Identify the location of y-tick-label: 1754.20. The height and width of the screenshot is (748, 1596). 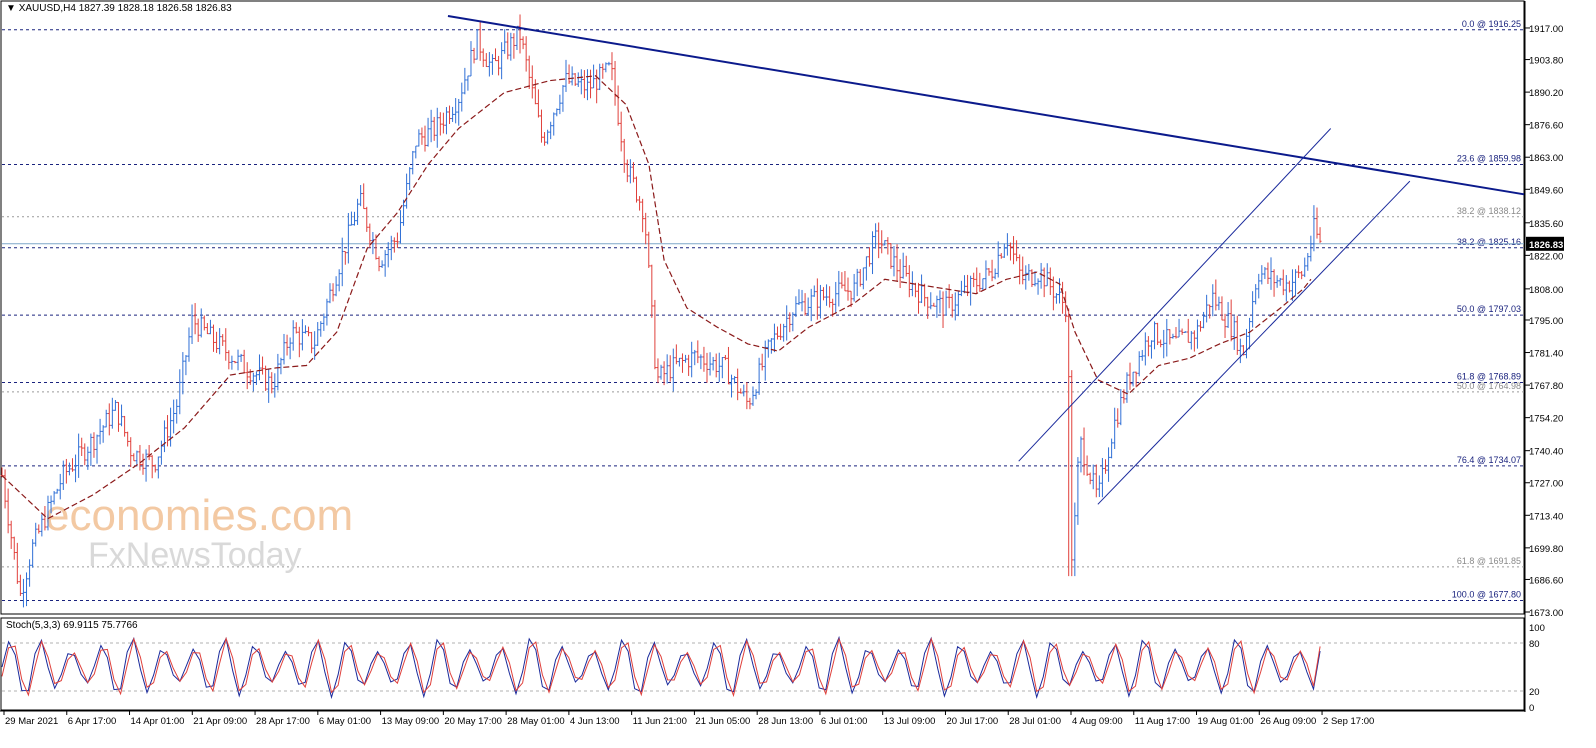
(1546, 419).